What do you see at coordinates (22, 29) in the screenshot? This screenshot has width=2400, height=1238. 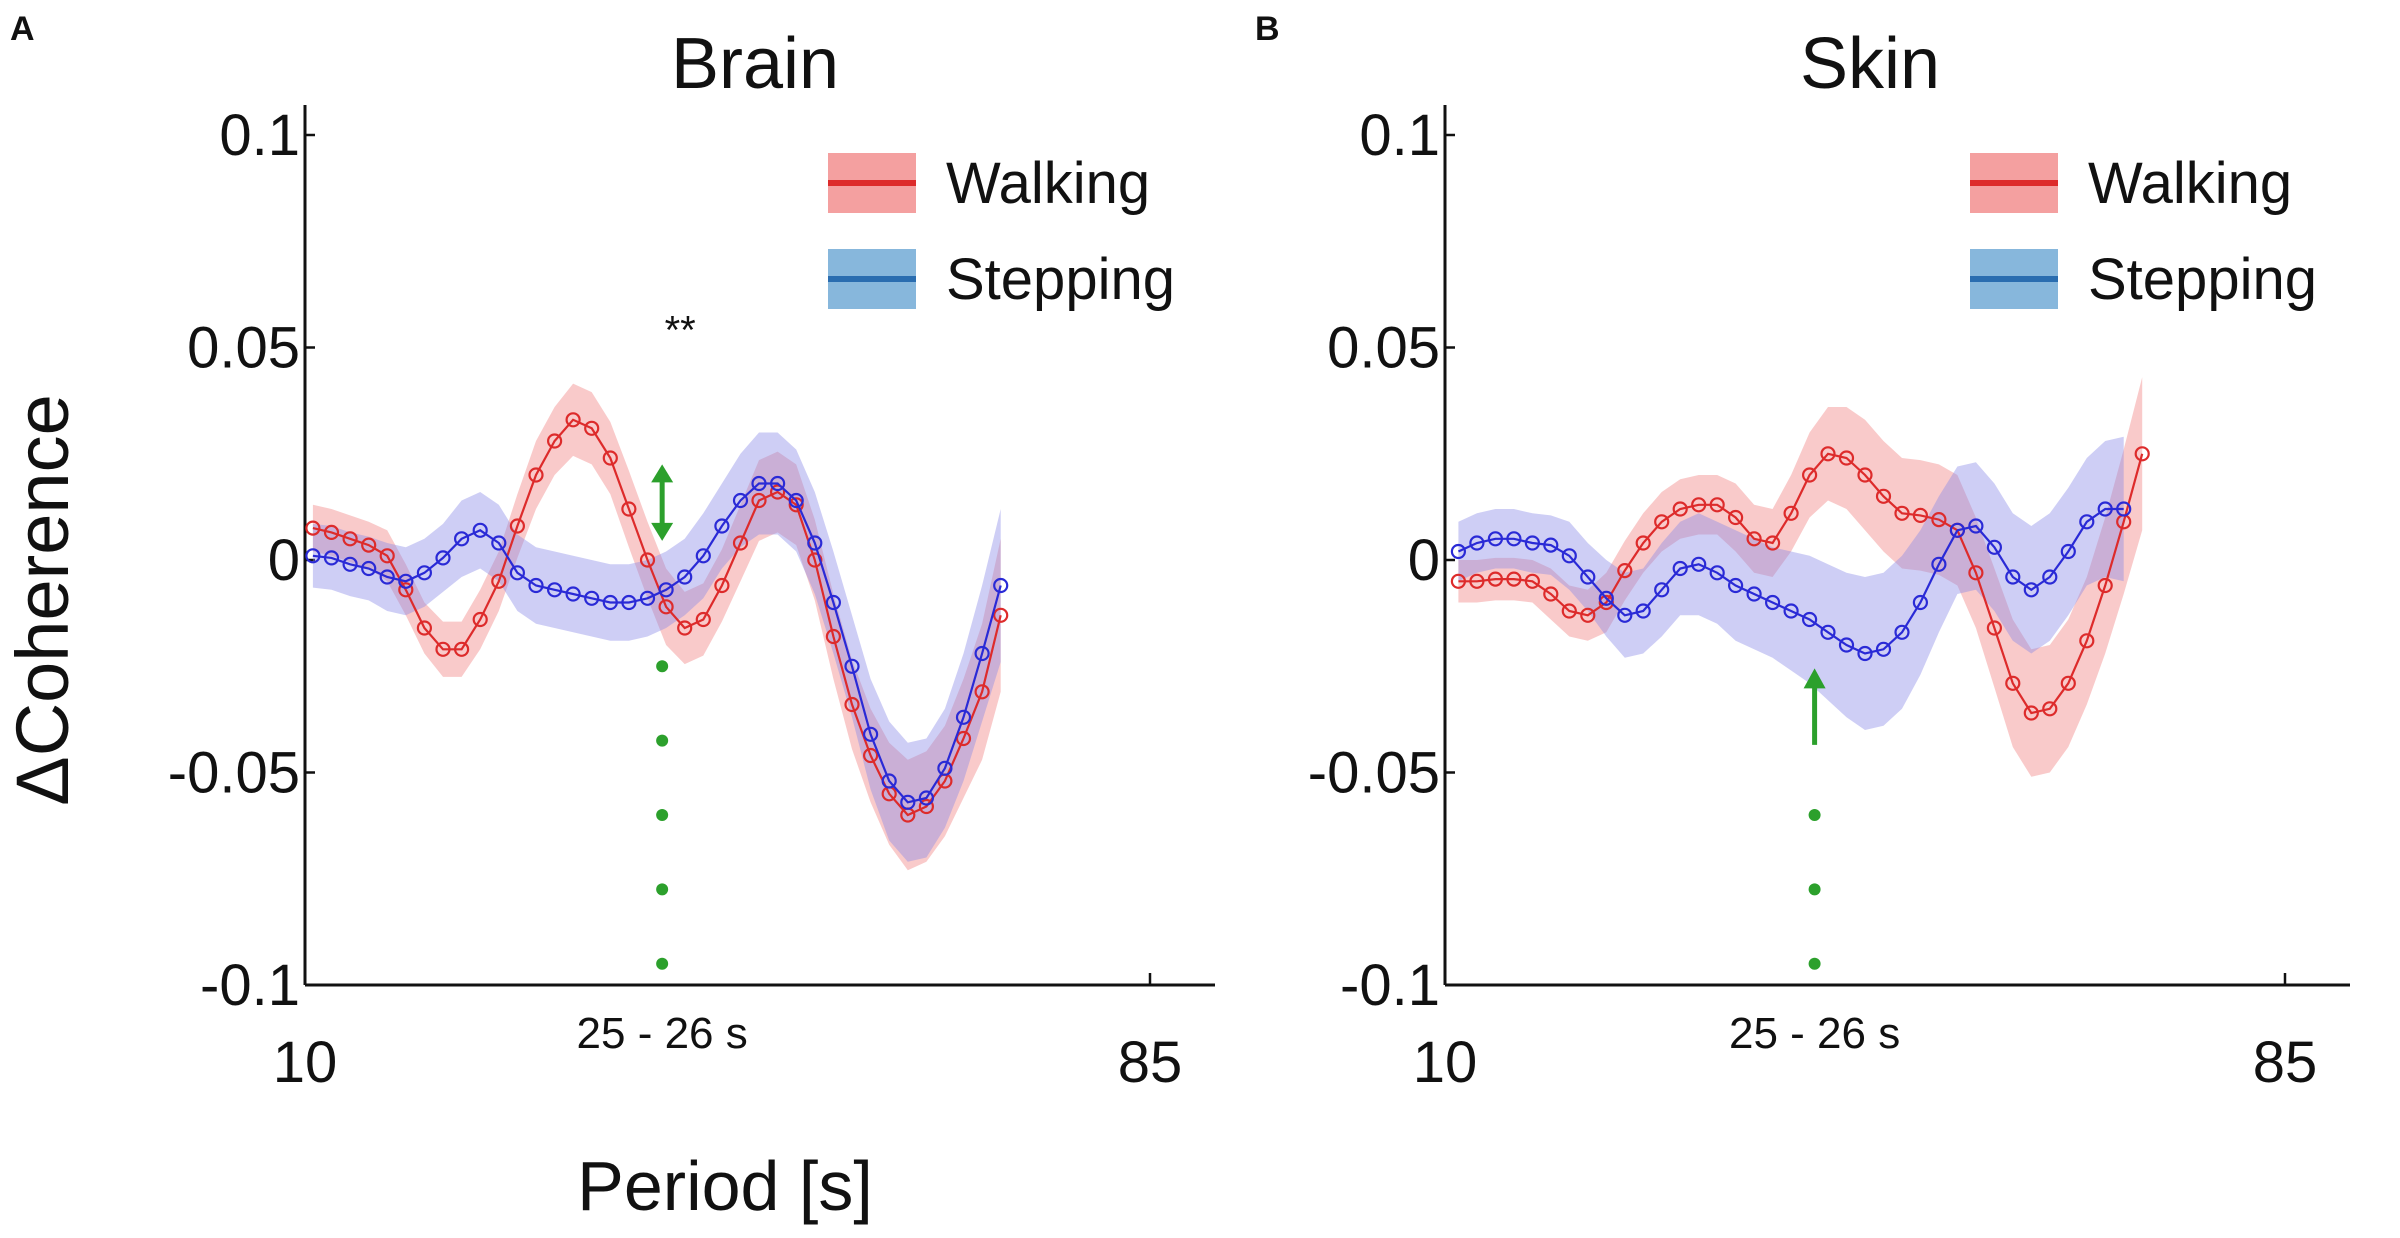 I see `panel-letter-a: A` at bounding box center [22, 29].